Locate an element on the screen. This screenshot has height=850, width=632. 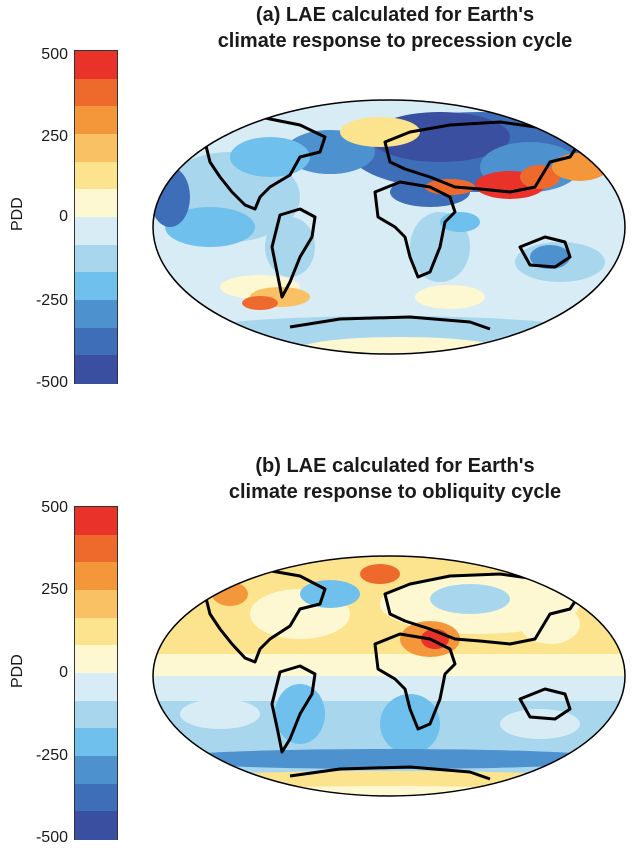
title-line-1: (b) LAE calculated for Earth's is located at coordinates (395, 466).